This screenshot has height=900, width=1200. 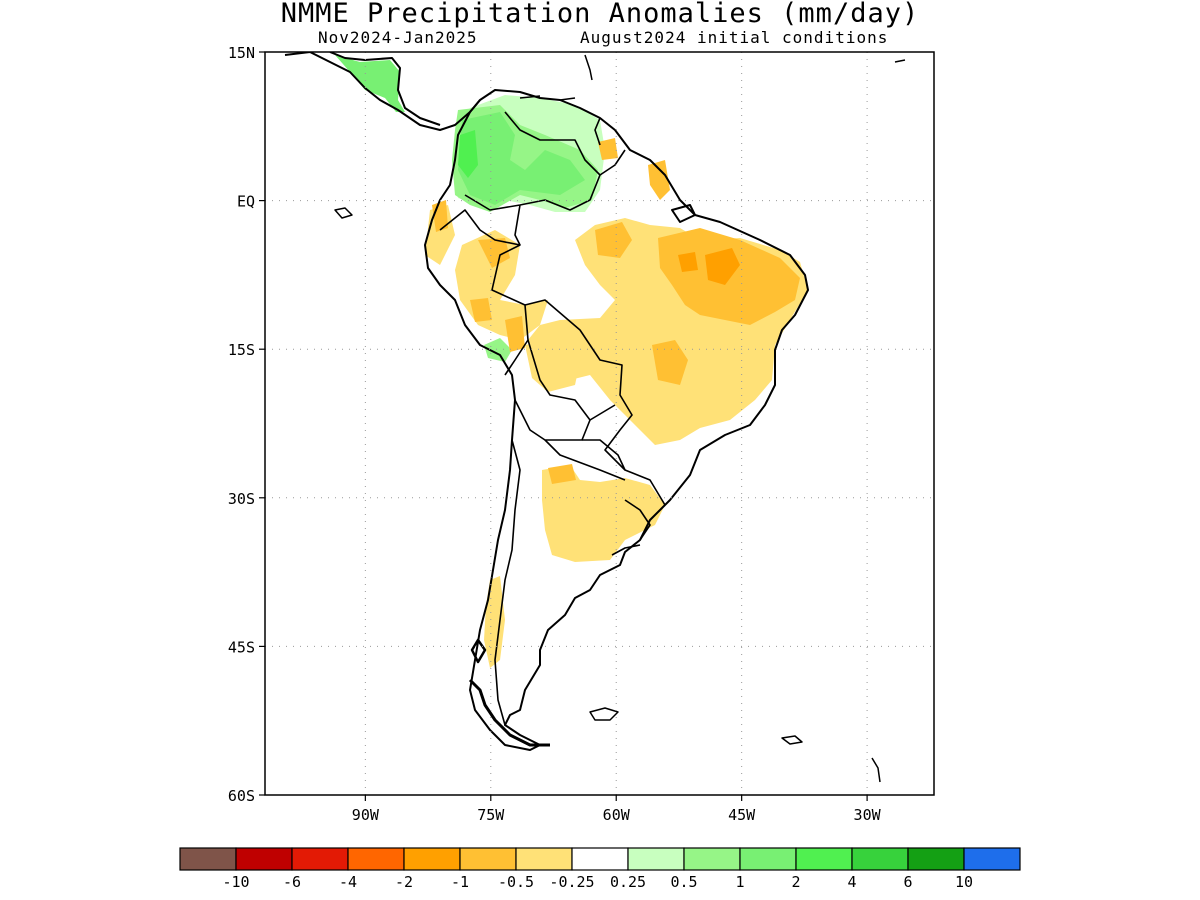 I want to click on lat-label: 15S, so click(x=241, y=350).